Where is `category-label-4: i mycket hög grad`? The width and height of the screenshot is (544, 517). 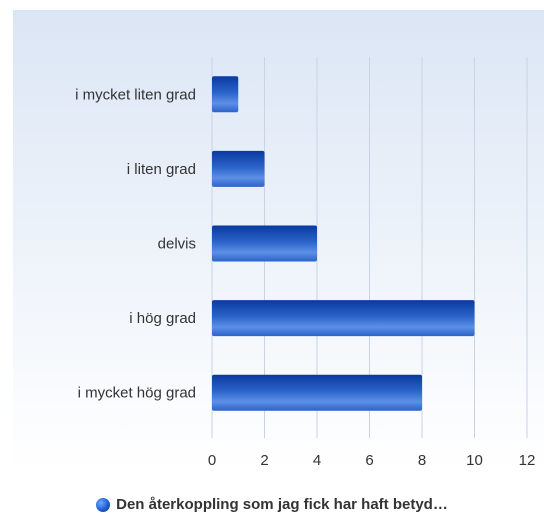
category-label-4: i mycket hög grad is located at coordinates (137, 393).